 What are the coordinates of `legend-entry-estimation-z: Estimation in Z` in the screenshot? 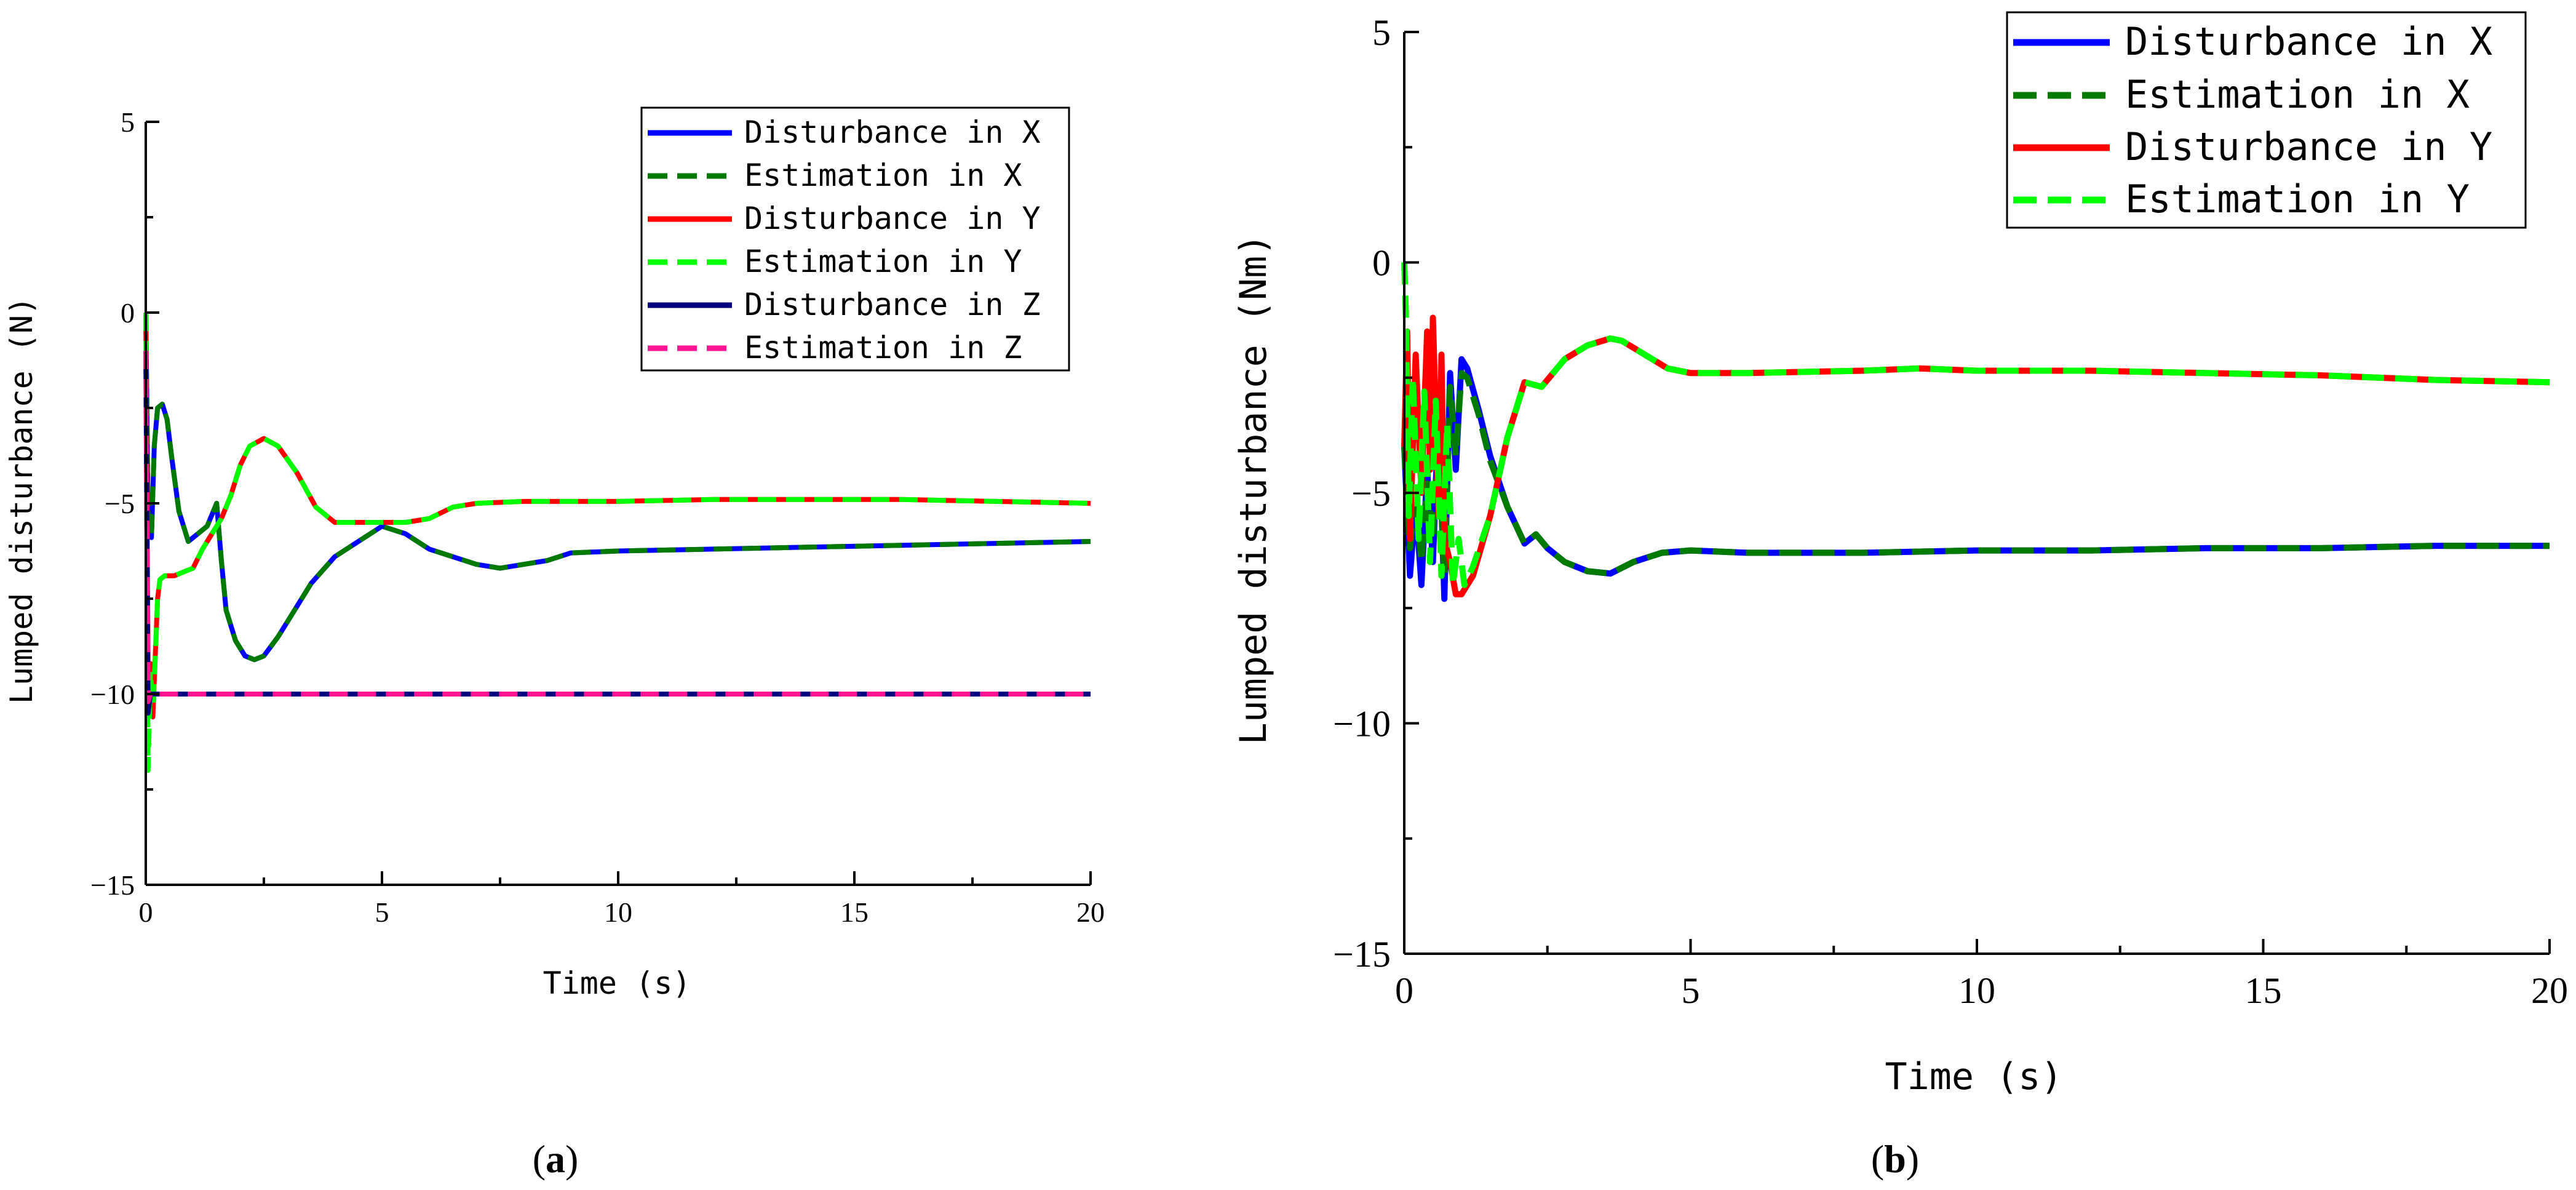 It's located at (835, 347).